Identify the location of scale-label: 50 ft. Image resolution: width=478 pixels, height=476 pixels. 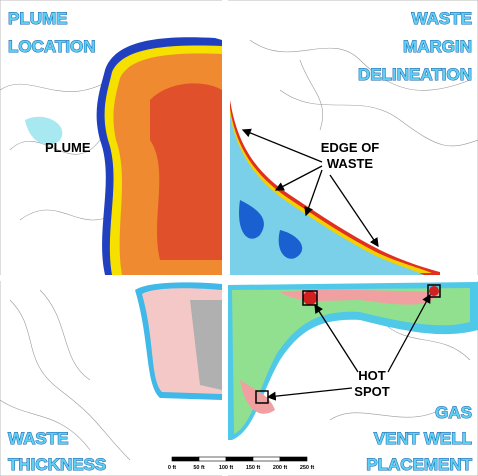
(198, 468).